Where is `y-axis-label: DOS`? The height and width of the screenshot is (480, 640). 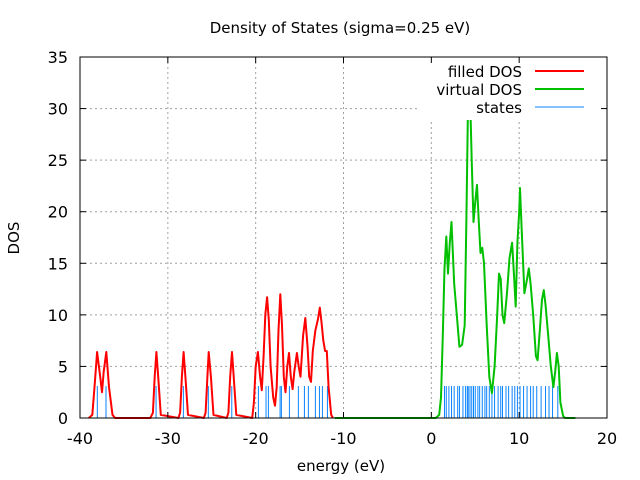
y-axis-label: DOS is located at coordinates (14, 238).